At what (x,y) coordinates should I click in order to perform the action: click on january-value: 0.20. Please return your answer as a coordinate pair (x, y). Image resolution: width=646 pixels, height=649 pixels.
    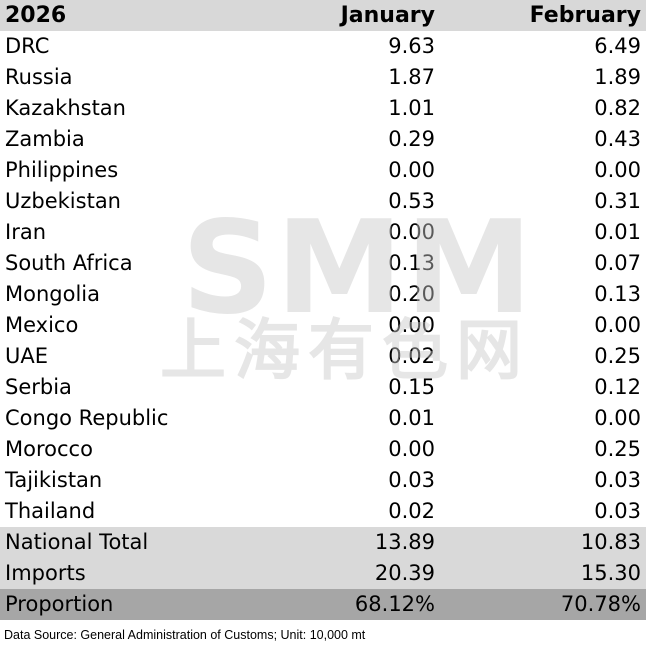
    Looking at the image, I should click on (411, 294).